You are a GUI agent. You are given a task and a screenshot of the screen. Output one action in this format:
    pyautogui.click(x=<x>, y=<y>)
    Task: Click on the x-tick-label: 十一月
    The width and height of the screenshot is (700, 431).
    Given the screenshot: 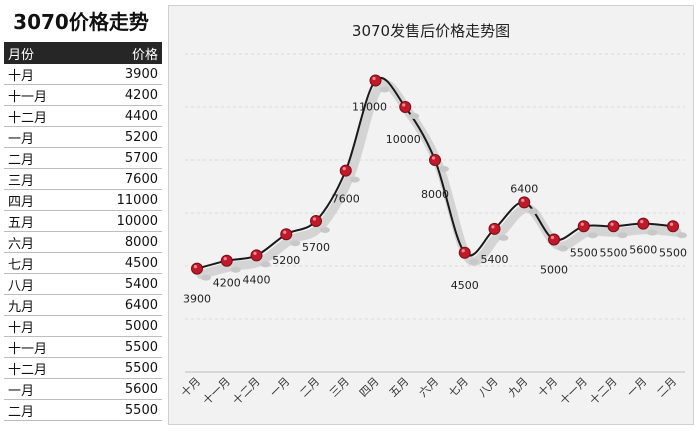 What is the action you would take?
    pyautogui.click(x=573, y=390)
    